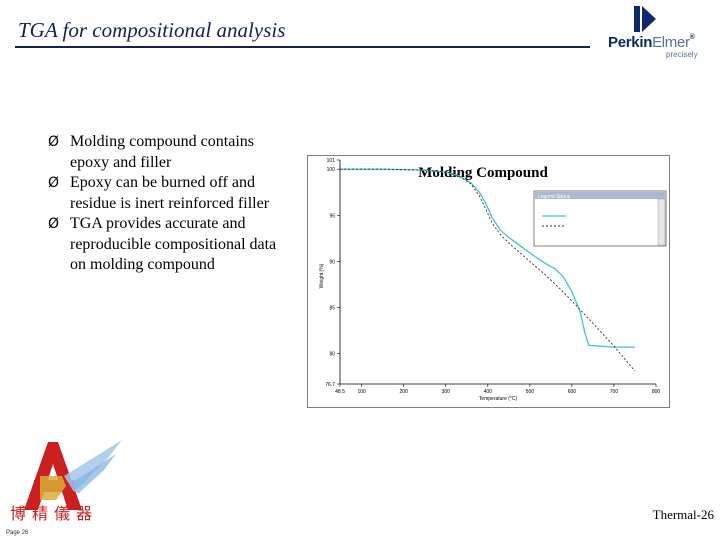 The height and width of the screenshot is (540, 720). I want to click on x-tick-label: 600, so click(572, 392).